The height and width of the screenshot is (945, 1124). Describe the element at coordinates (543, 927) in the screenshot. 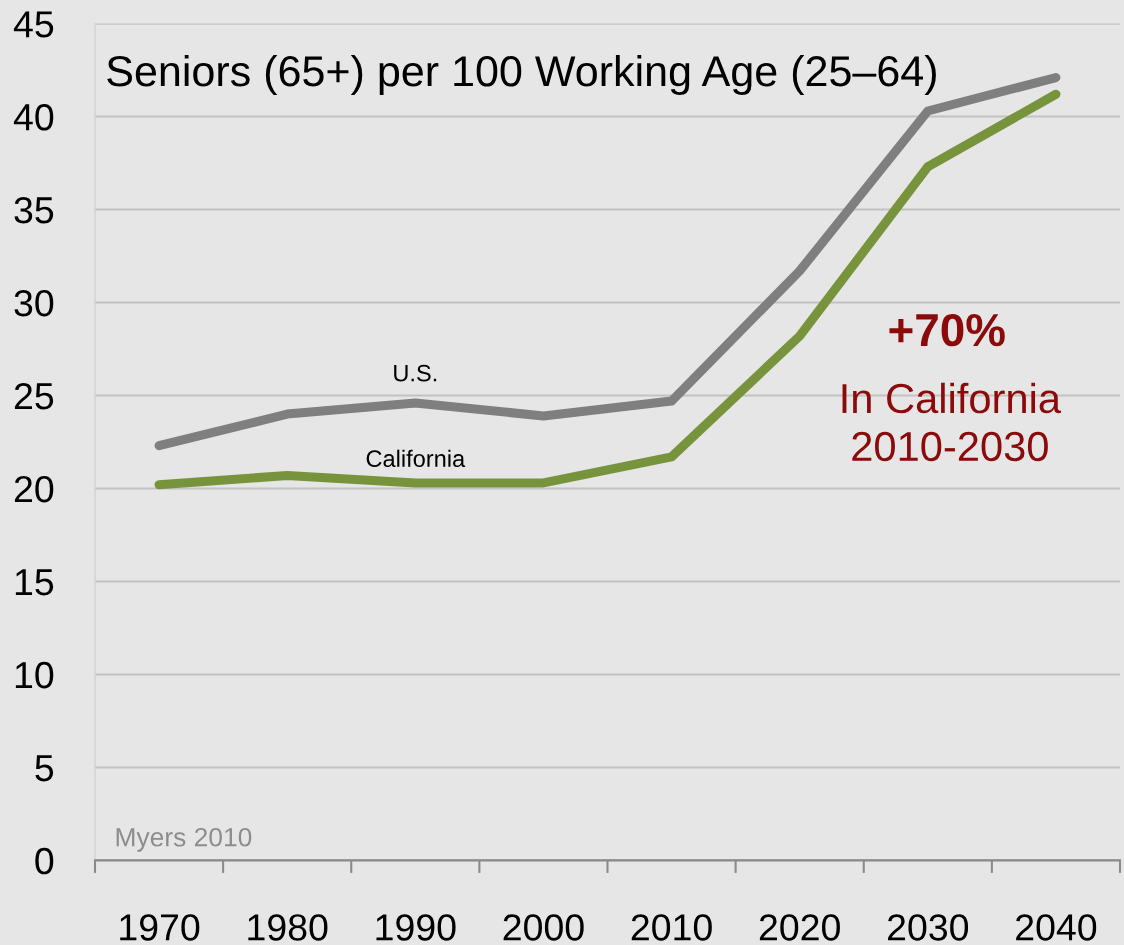

I see `x-tick-label: 2000` at that location.